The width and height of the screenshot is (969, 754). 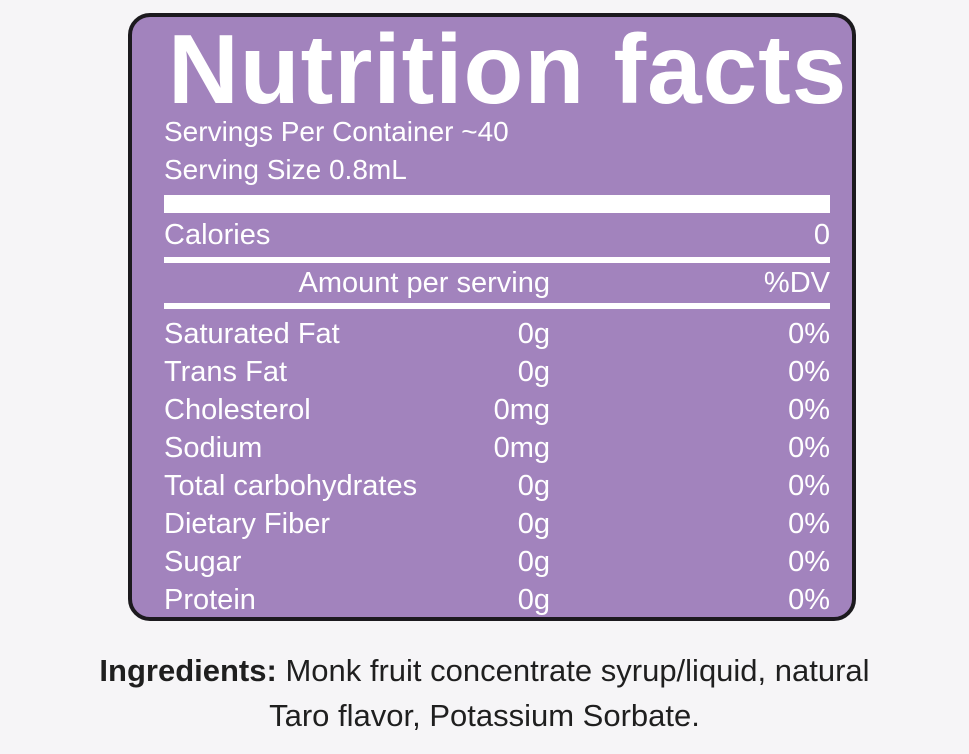 I want to click on daily-value-header: %DV, so click(x=796, y=283).